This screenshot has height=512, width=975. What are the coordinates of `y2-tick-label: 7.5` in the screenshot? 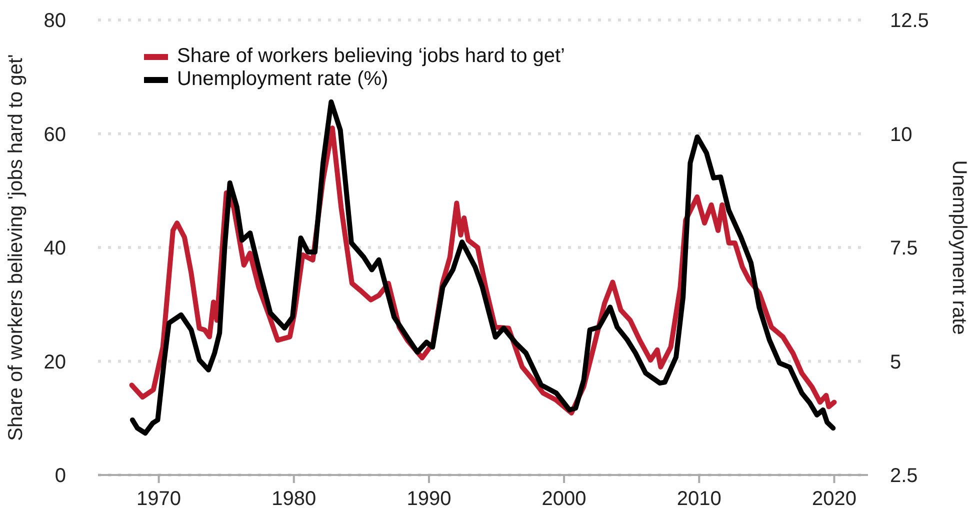 It's located at (904, 249).